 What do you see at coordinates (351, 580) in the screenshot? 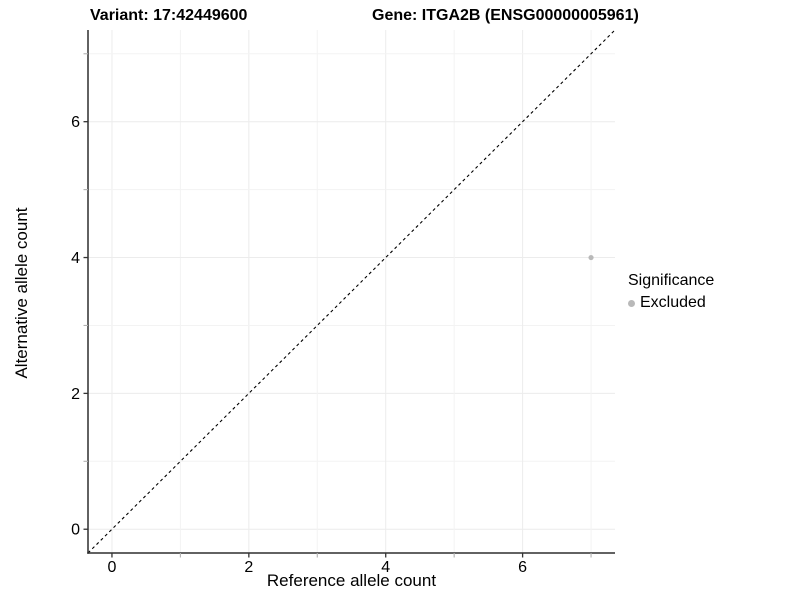
I see `x-axis-title: Reference allele count` at bounding box center [351, 580].